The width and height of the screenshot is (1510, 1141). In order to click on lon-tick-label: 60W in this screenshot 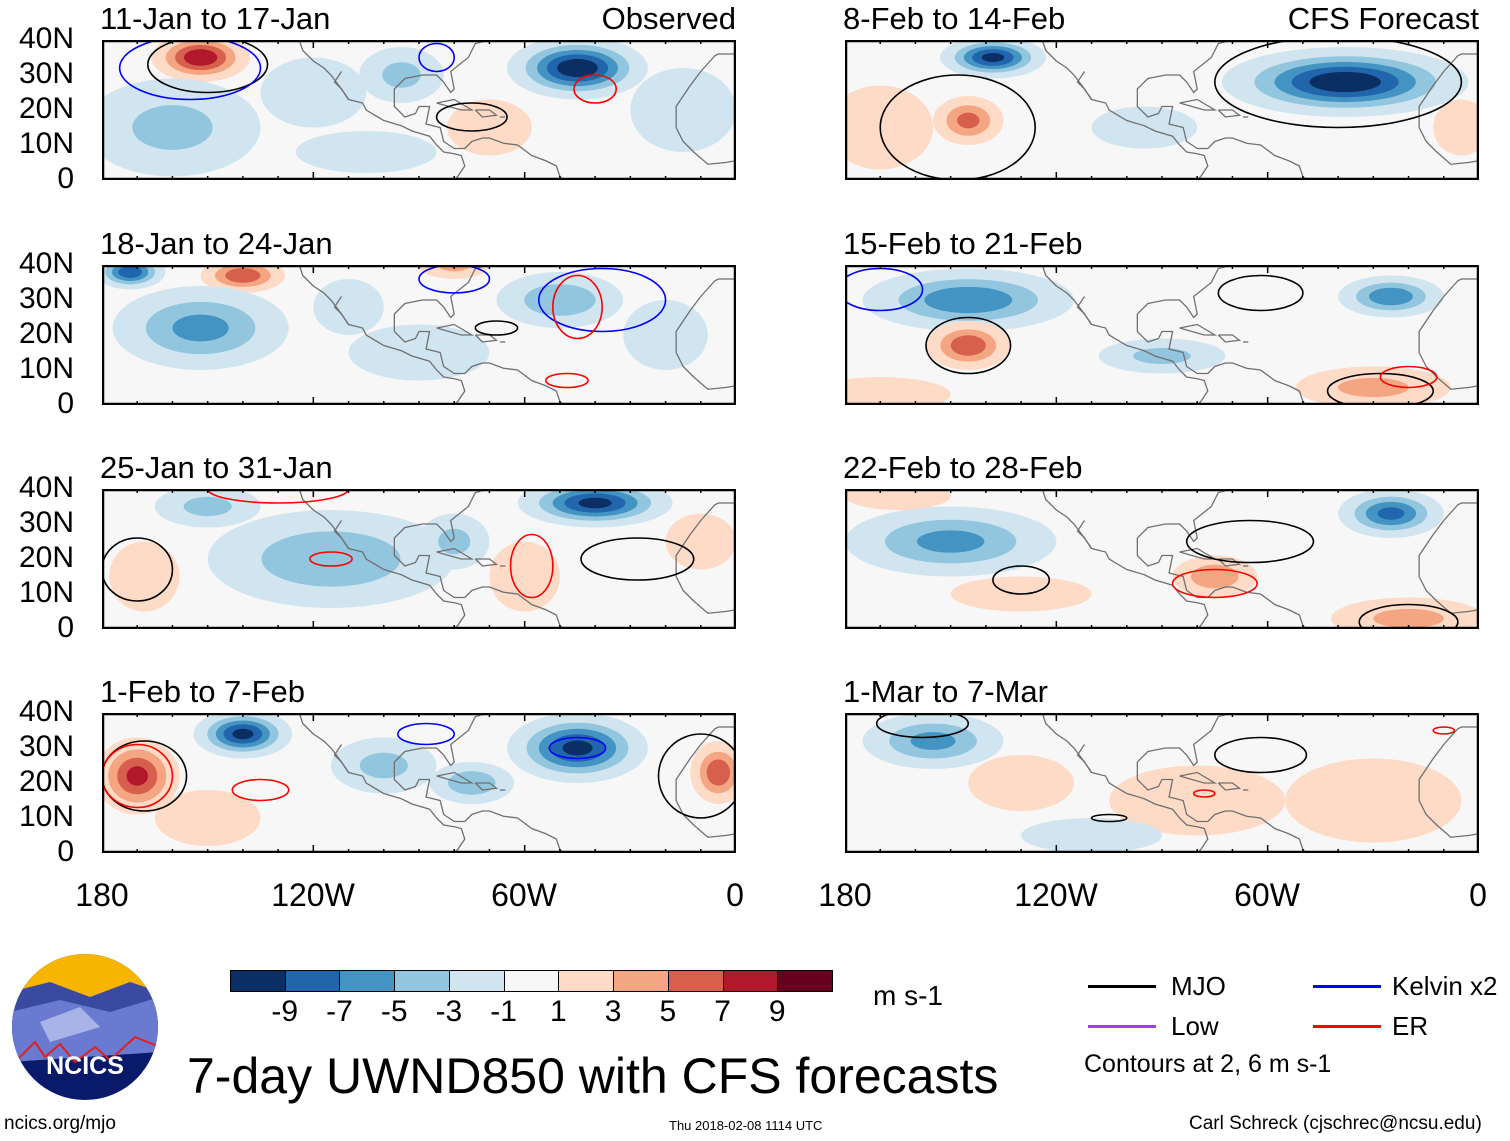, I will do `click(1267, 895)`.